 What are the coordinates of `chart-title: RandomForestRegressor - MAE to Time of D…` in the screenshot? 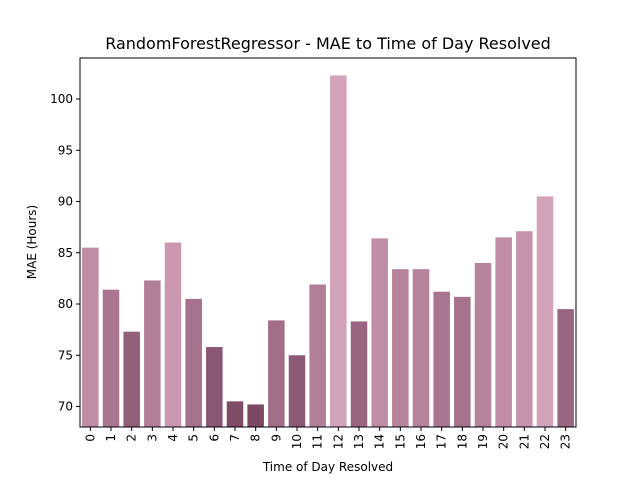 It's located at (328, 43).